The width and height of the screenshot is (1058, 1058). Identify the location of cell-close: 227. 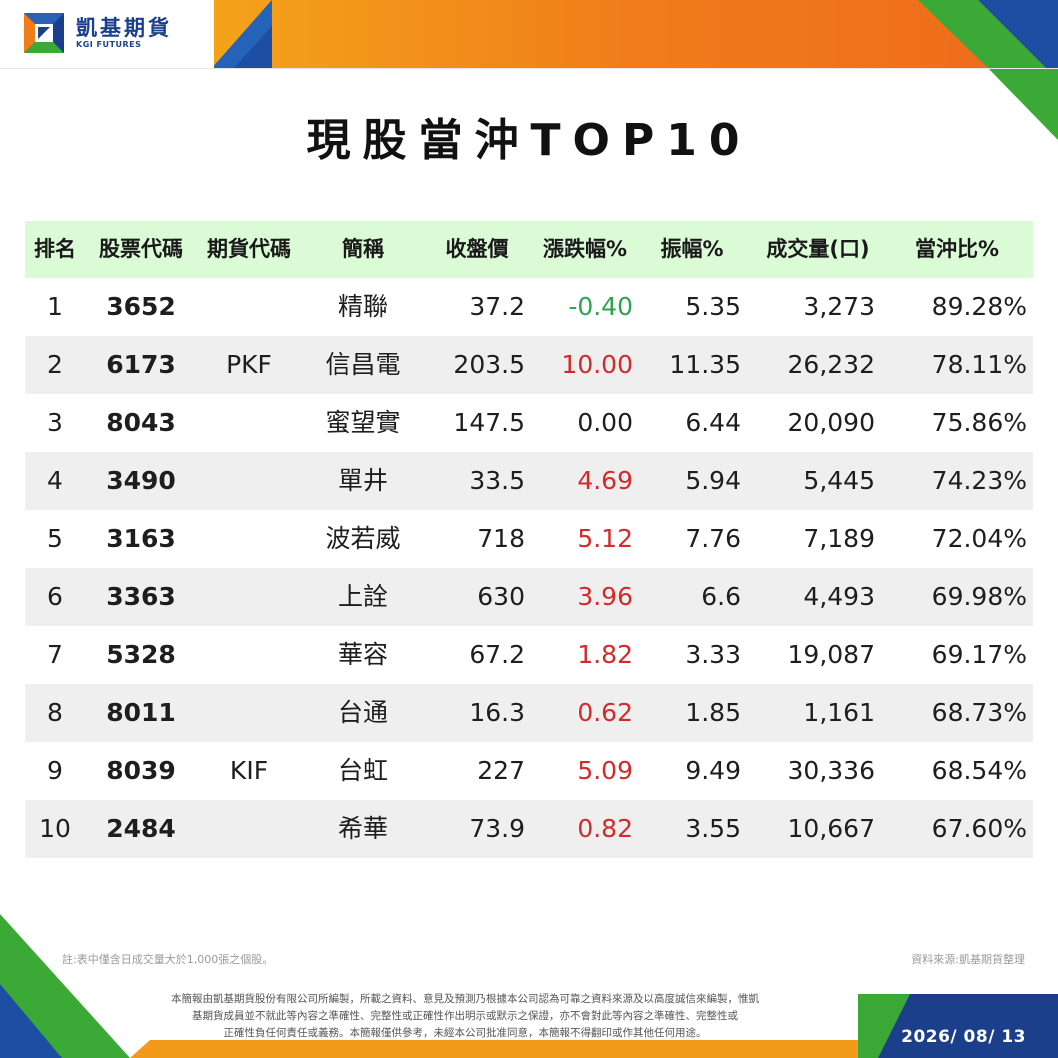
(501, 770).